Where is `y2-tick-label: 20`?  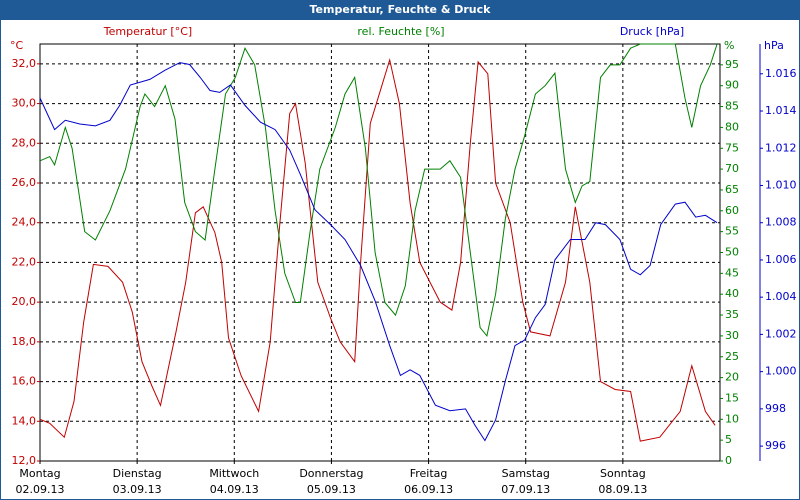
y2-tick-label: 20 is located at coordinates (732, 377).